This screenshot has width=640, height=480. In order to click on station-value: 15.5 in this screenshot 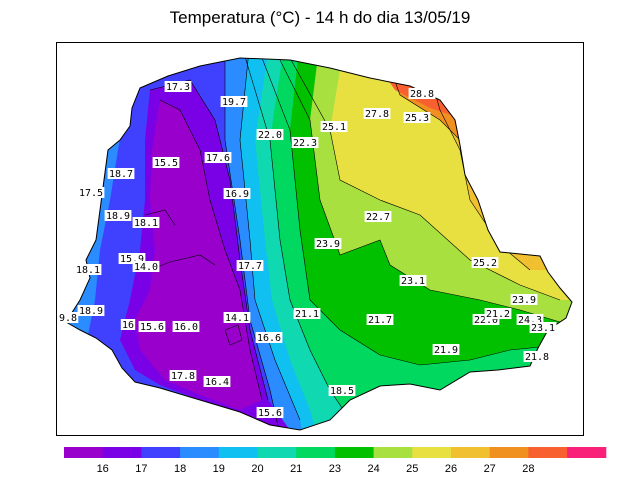, I will do `click(166, 163)`.